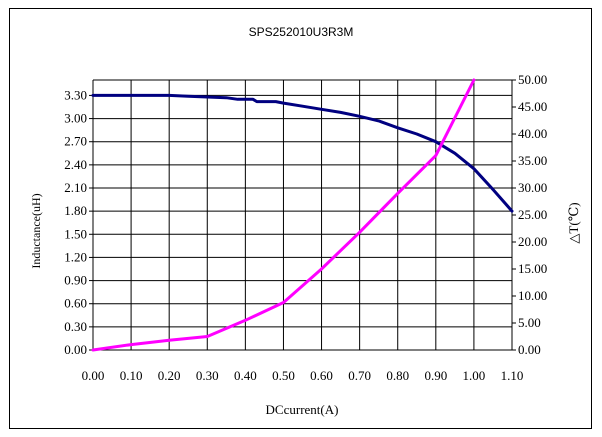 The image size is (602, 437). What do you see at coordinates (321, 375) in the screenshot?
I see `x-tick-label: 0.60` at bounding box center [321, 375].